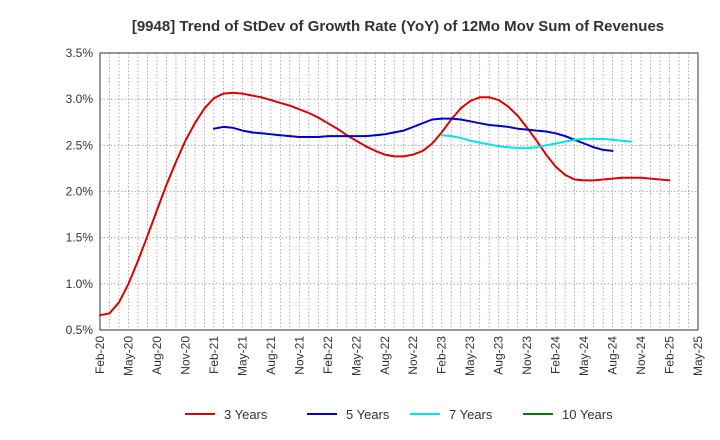  What do you see at coordinates (299, 355) in the screenshot?
I see `x-tick-label: Nov-21` at bounding box center [299, 355].